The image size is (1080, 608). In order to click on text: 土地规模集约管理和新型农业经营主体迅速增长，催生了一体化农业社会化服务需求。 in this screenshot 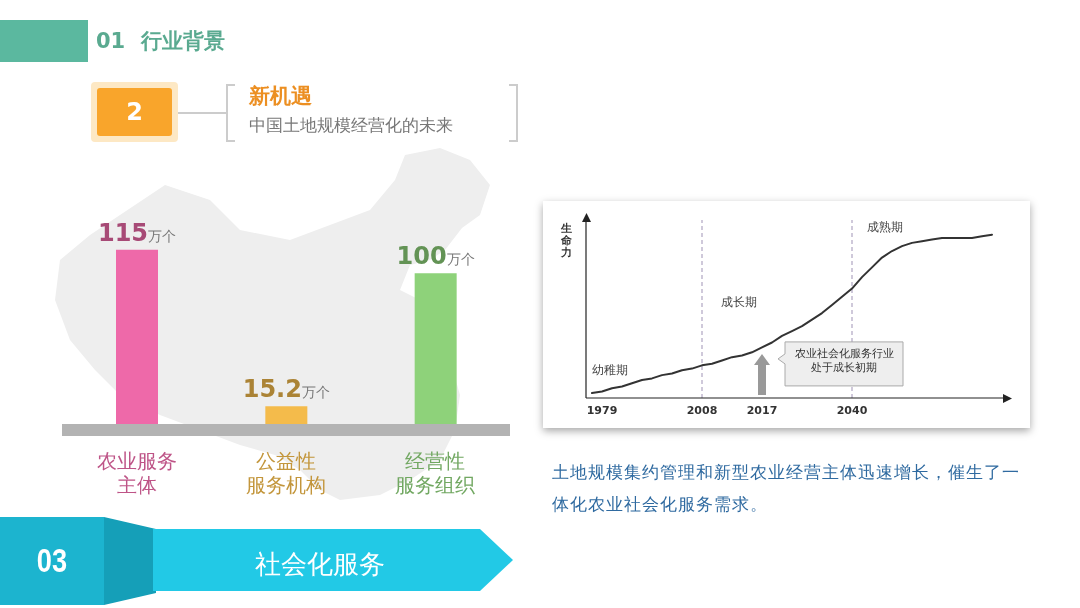, I will do `click(786, 488)`.